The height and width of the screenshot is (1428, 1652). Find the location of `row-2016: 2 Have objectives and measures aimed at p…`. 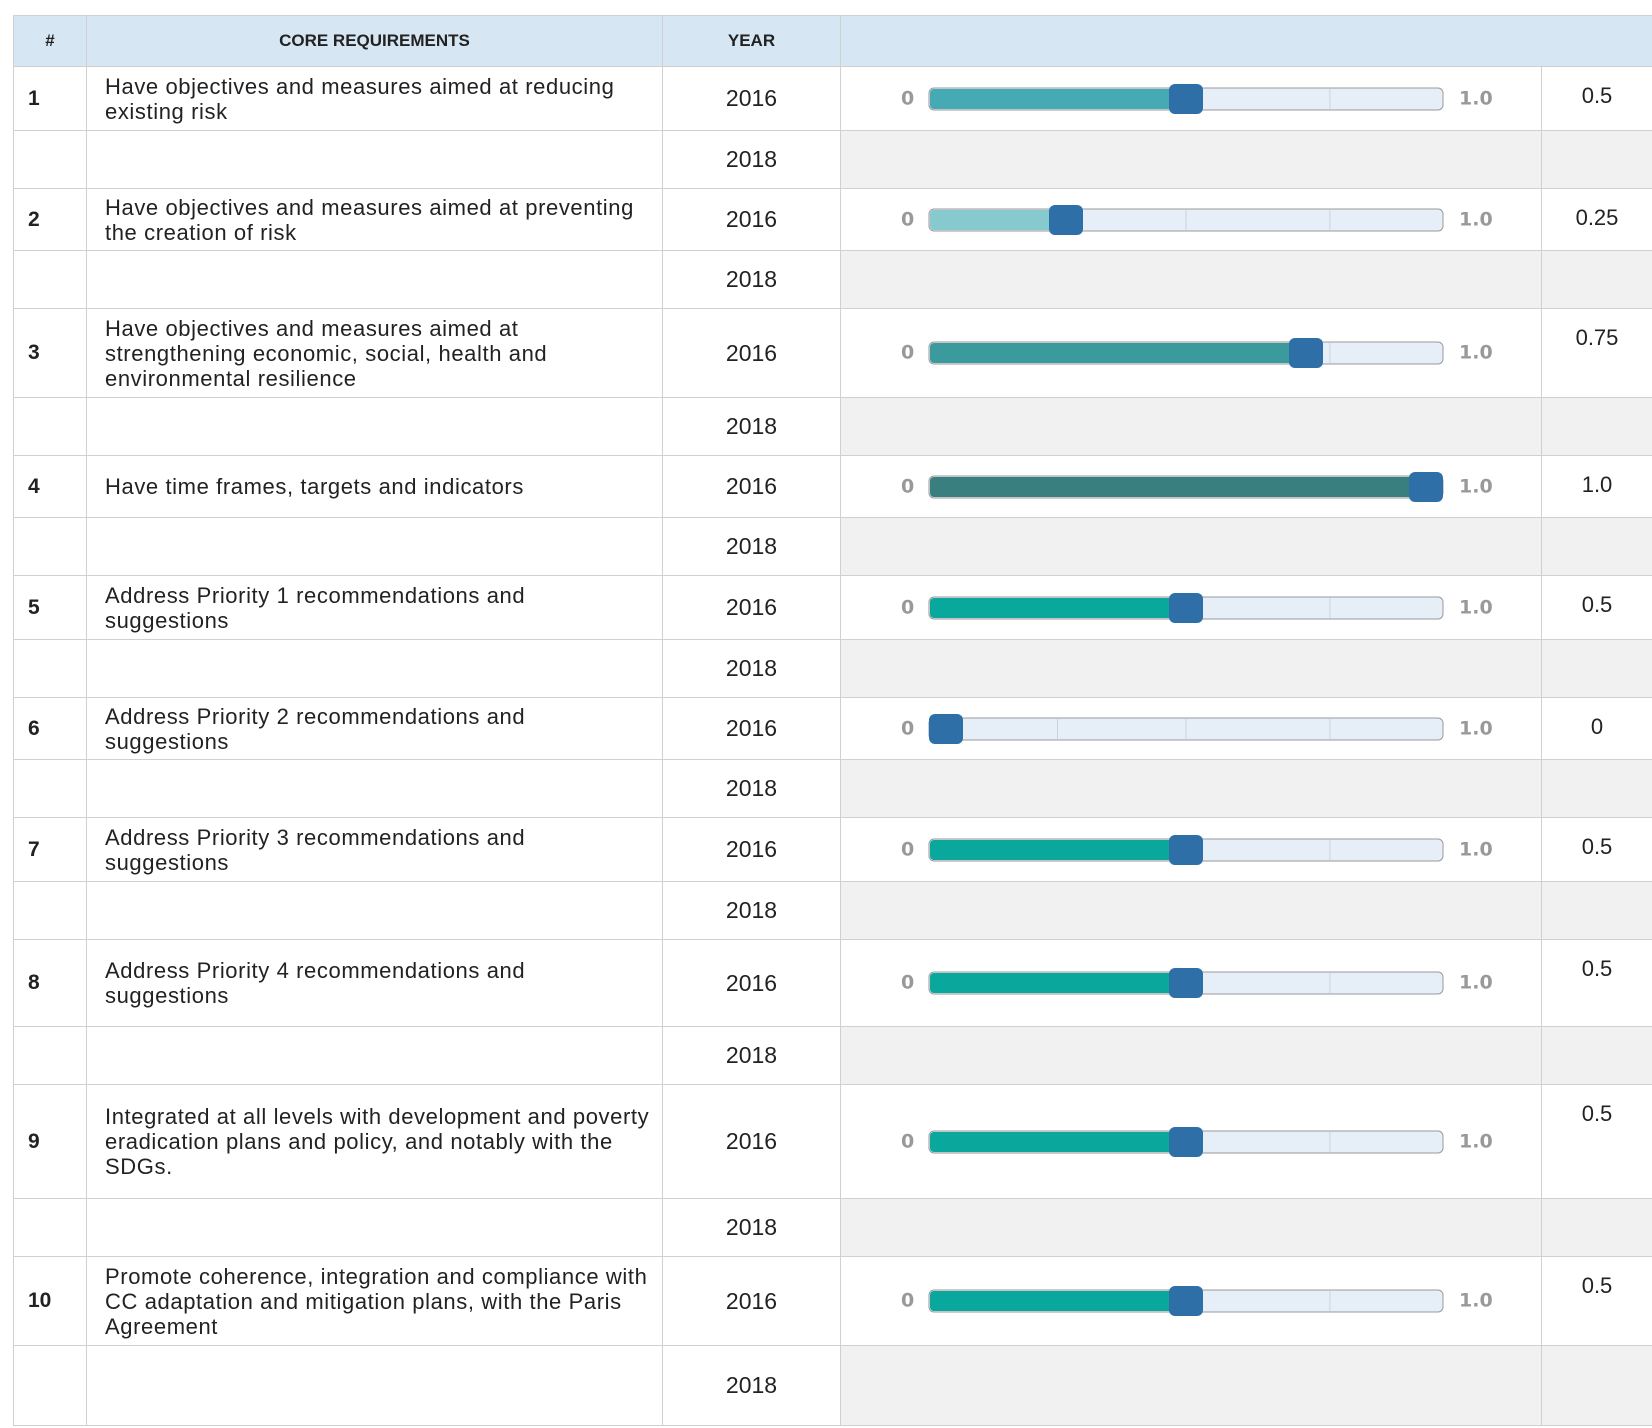

row-2016: 2 Have objectives and measures aimed at p… is located at coordinates (832, 219).